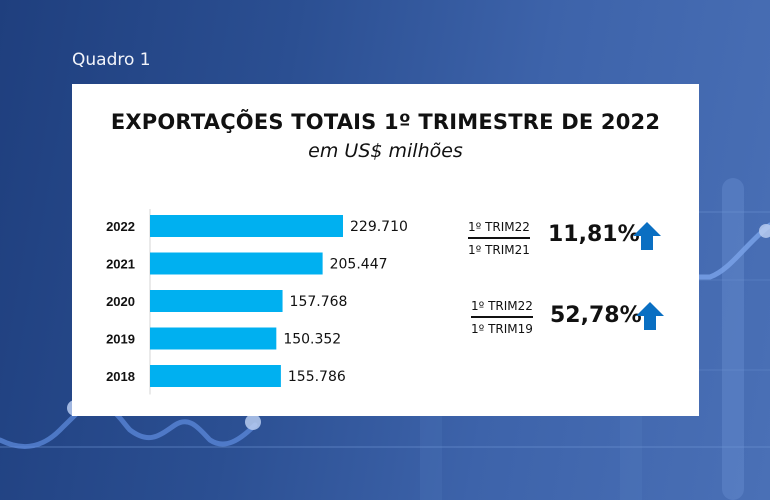 The image size is (770, 500). Describe the element at coordinates (120, 264) in the screenshot. I see `category-label: 2021` at that location.